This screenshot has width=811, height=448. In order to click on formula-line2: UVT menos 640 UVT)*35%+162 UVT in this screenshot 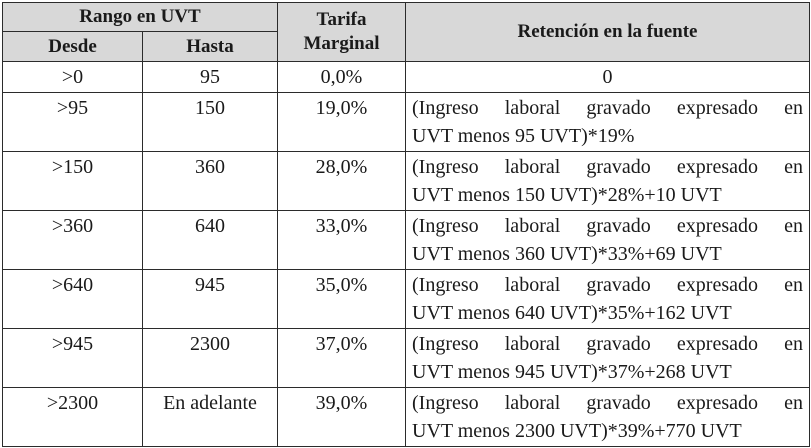, I will do `click(572, 313)`.